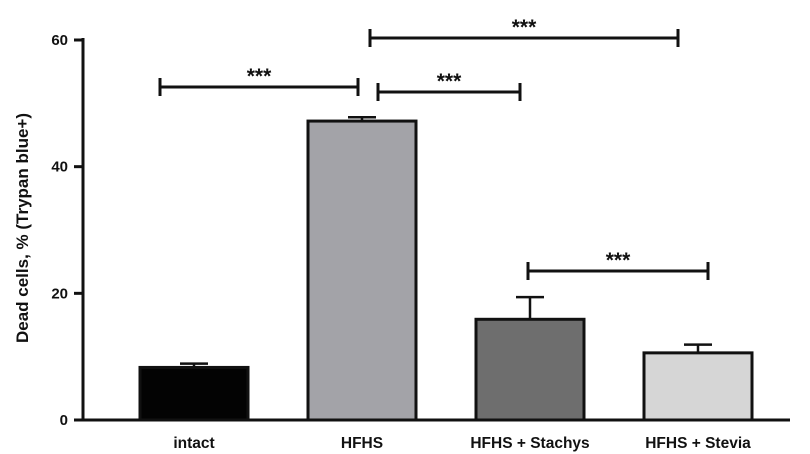 This screenshot has width=810, height=454. Describe the element at coordinates (698, 443) in the screenshot. I see `x-tick-label: HFHS + Stevia` at that location.